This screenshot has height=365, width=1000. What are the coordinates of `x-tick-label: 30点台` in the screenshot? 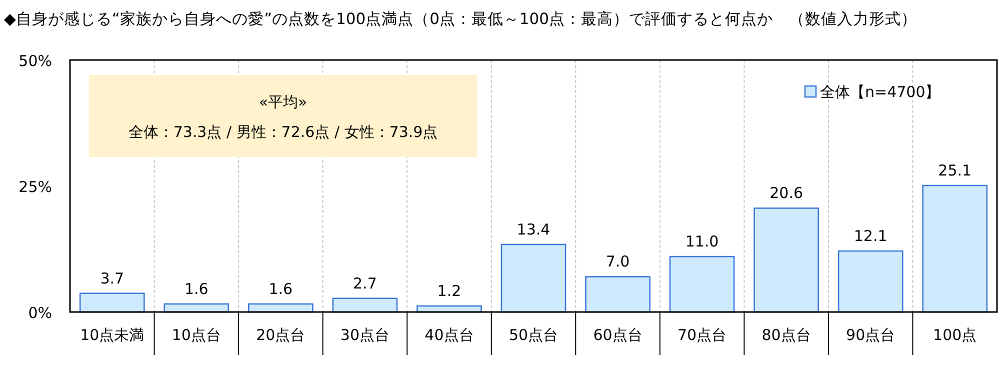 It's located at (365, 335).